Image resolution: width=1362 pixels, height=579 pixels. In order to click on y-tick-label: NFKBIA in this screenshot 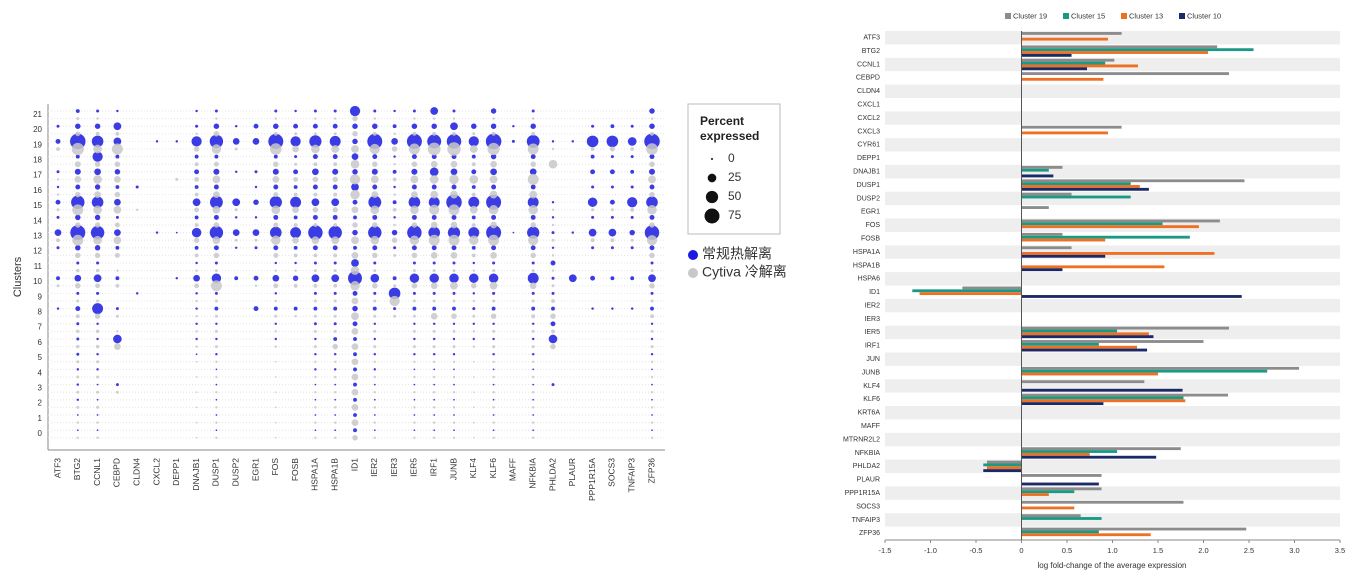, I will do `click(868, 453)`.